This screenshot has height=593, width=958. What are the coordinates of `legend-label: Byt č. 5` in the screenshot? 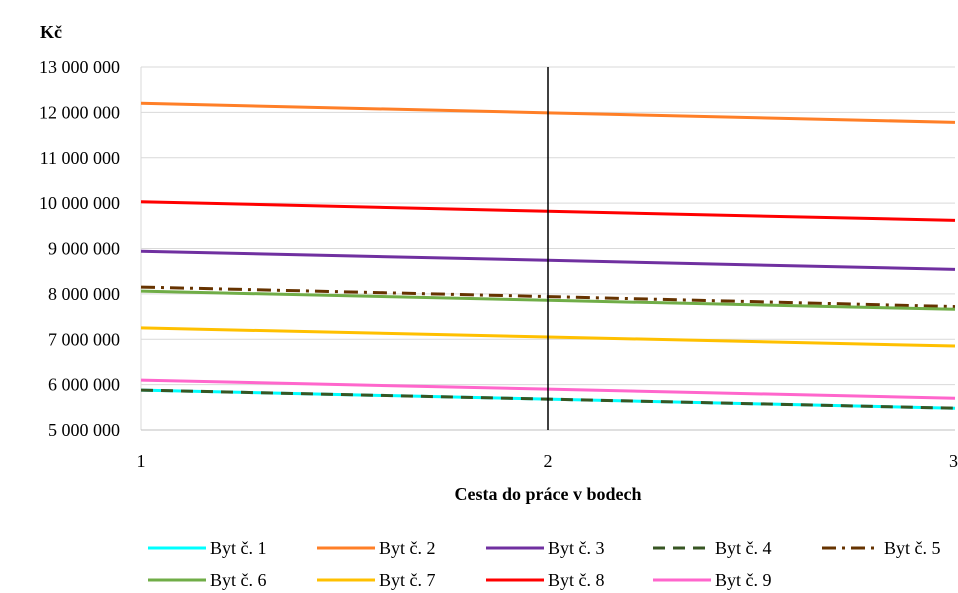 It's located at (912, 548).